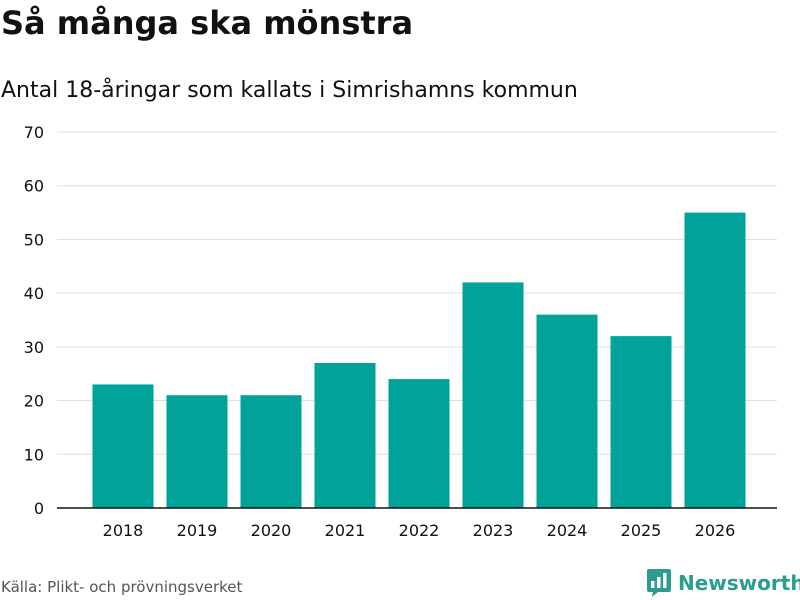  I want to click on y-tick-label: 40, so click(34, 293).